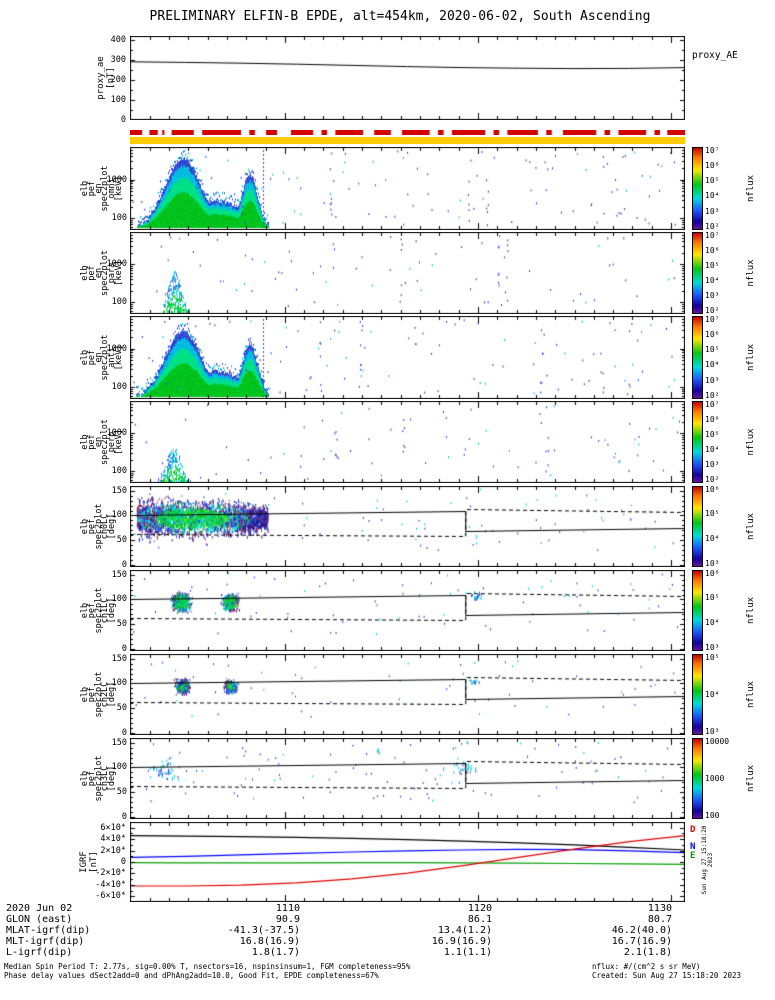 The height and width of the screenshot is (1000, 775). I want to click on panel-canvas-ch2, so click(407, 694).